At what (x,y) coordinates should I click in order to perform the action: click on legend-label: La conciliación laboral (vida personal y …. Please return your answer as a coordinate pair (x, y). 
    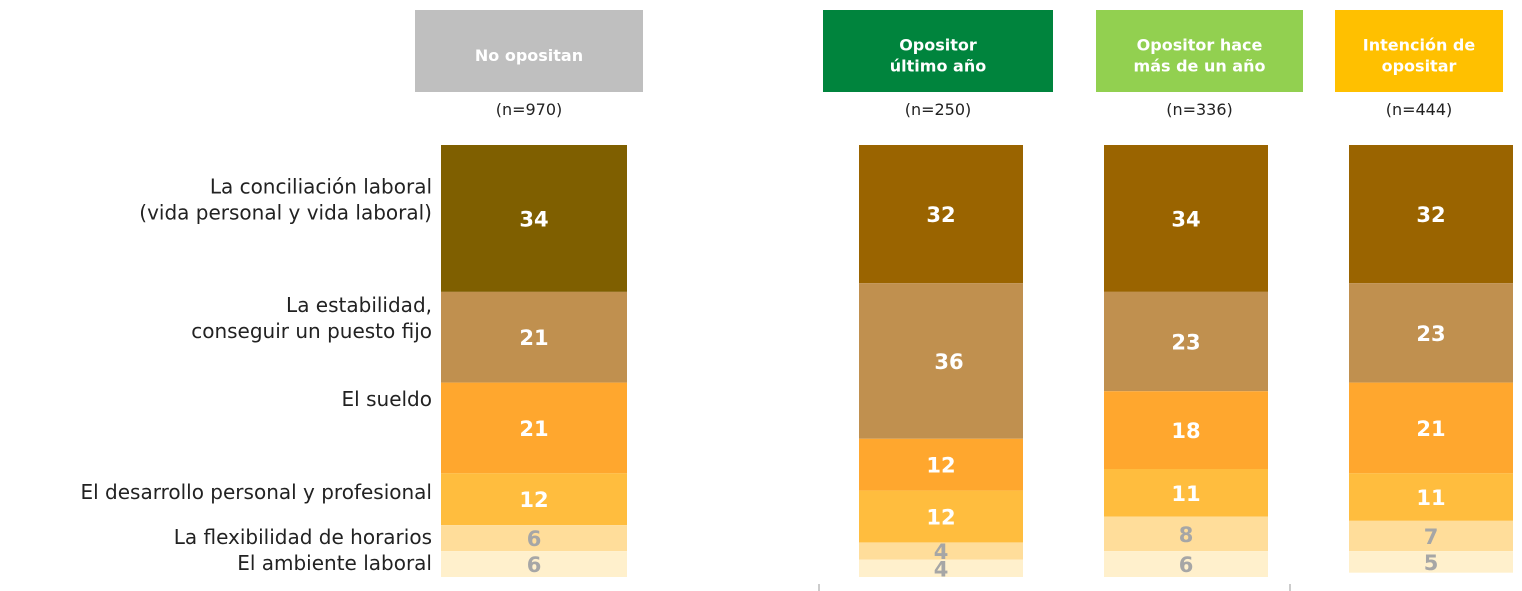
    Looking at the image, I should click on (285, 199).